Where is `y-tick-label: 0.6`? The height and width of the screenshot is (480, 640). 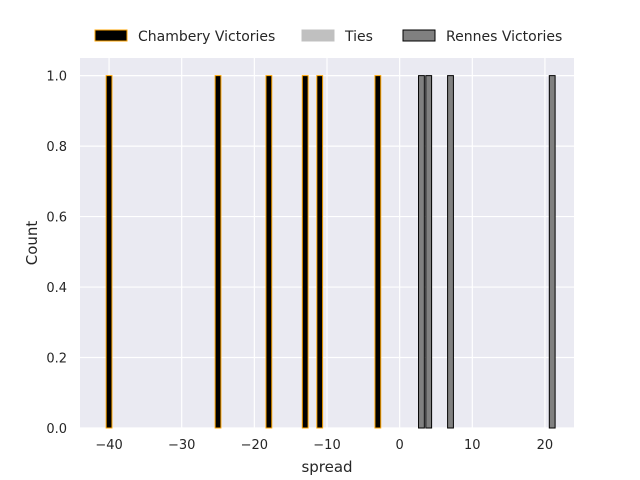
y-tick-label: 0.6 is located at coordinates (56, 218).